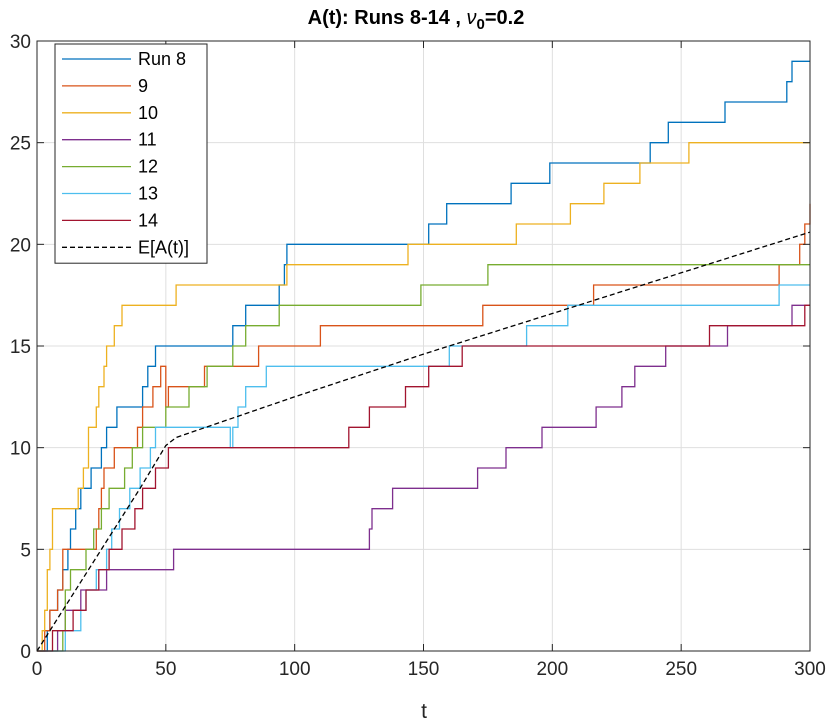 The width and height of the screenshot is (830, 721). I want to click on title-suffix: =0.2, so click(504, 18).